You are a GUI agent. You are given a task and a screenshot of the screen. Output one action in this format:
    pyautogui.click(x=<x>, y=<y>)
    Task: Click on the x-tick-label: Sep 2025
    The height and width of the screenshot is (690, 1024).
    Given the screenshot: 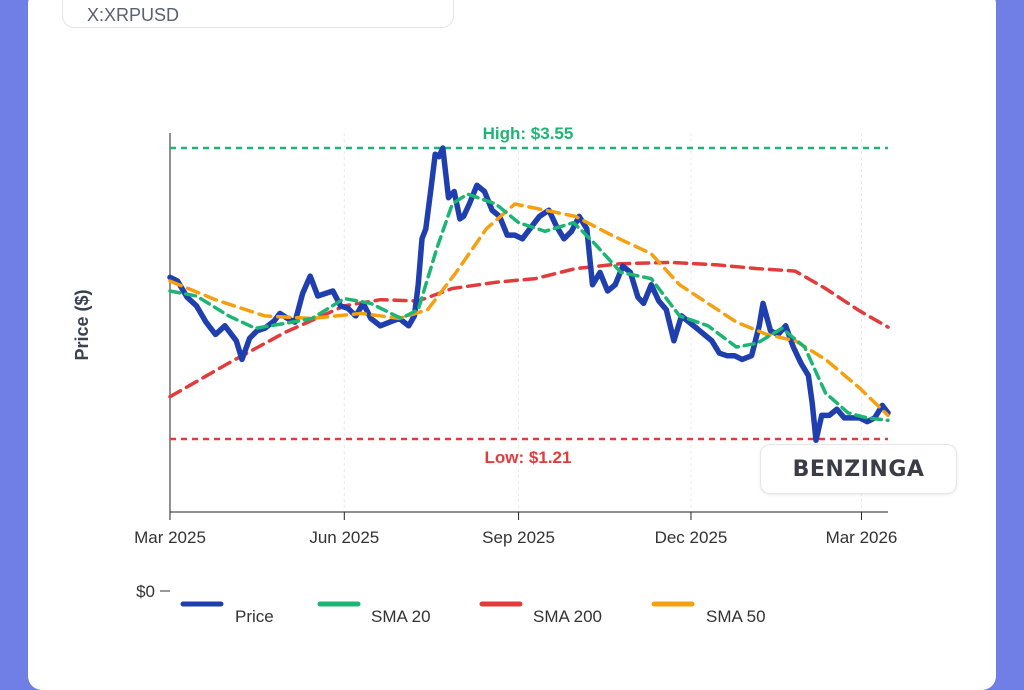 What is the action you would take?
    pyautogui.click(x=518, y=537)
    